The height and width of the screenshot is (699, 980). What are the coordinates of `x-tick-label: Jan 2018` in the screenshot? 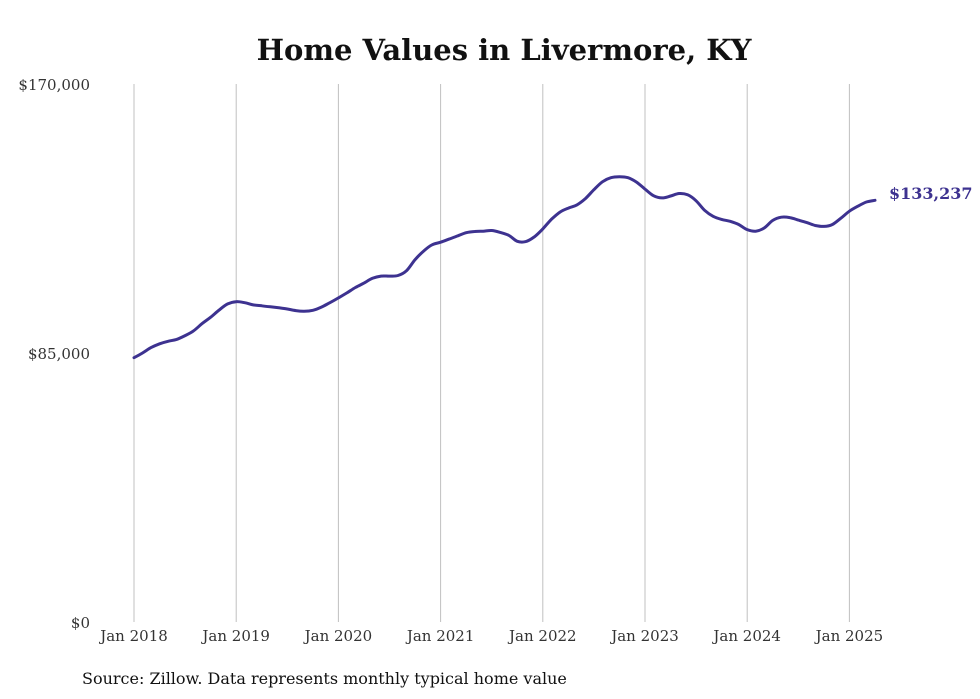 It's located at (133, 636).